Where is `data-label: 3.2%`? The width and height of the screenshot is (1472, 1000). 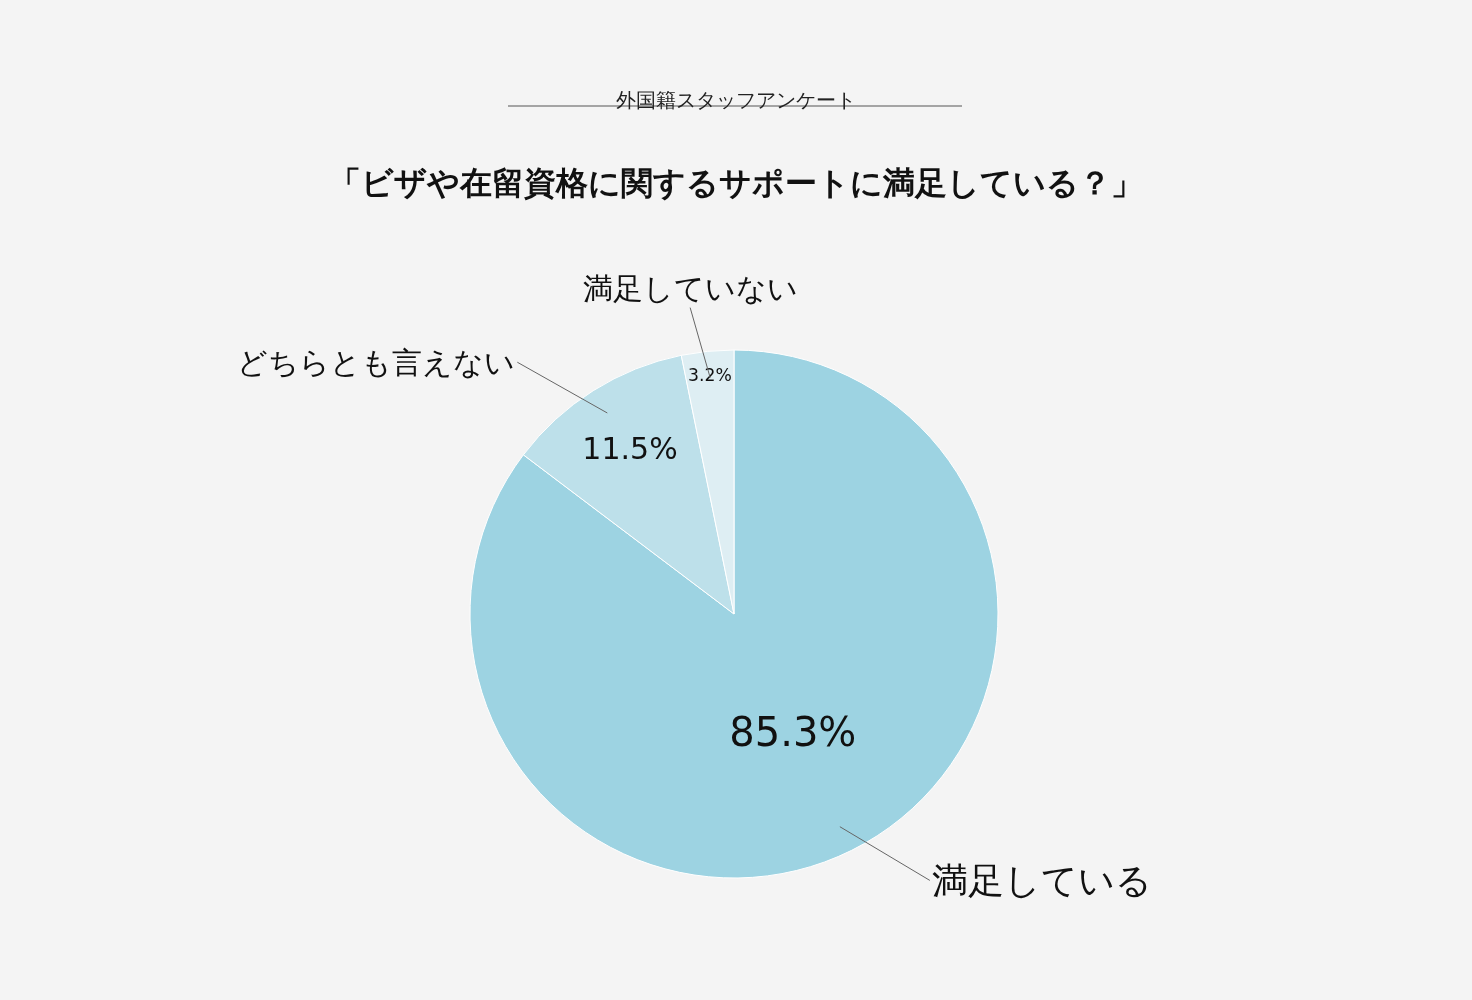 data-label: 3.2% is located at coordinates (710, 375).